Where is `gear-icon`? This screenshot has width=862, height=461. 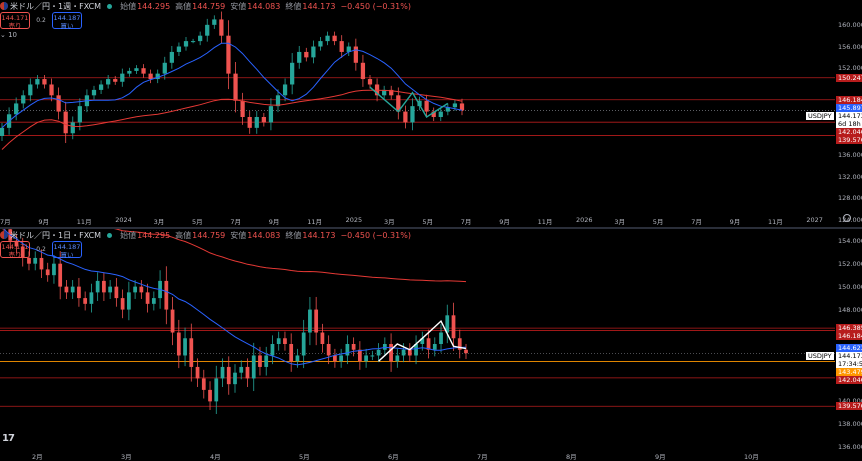 gear-icon is located at coordinates (847, 218).